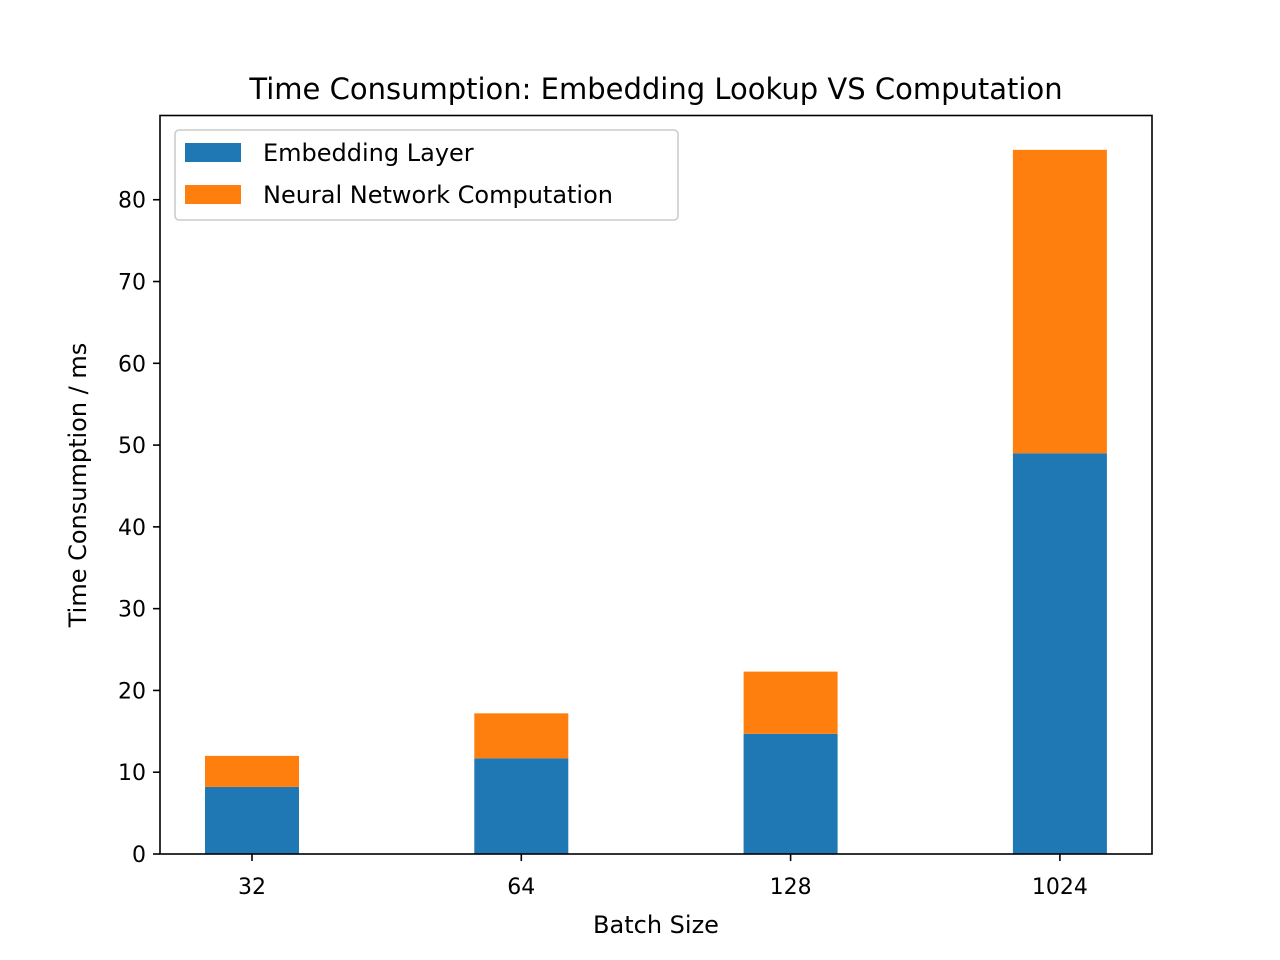 Image resolution: width=1280 pixels, height=960 pixels. I want to click on legend-frame, so click(426, 175).